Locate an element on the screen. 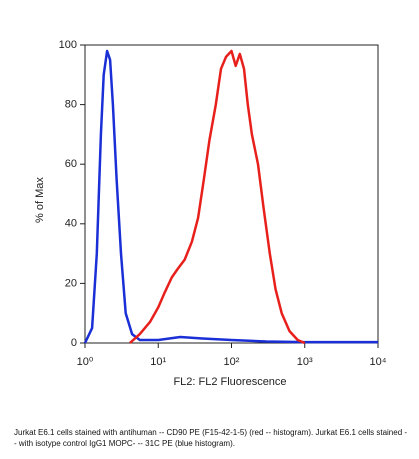 The image size is (419, 459). x-tick-label: 10¹ is located at coordinates (158, 362).